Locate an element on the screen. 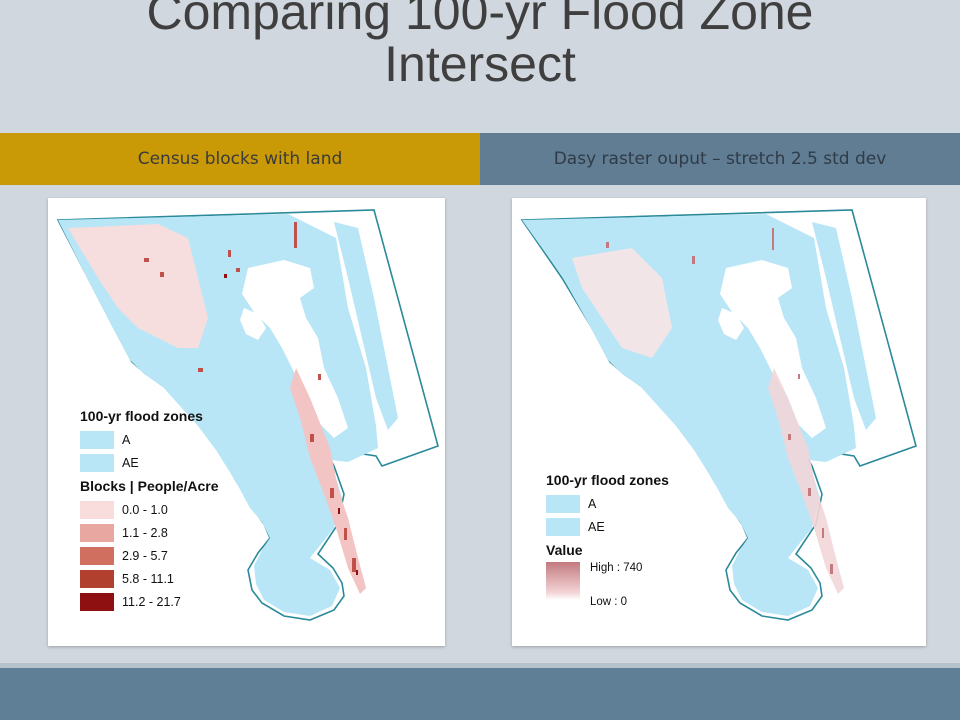 This screenshot has width=960, height=720. value-low-label: Low : 0 is located at coordinates (609, 602).